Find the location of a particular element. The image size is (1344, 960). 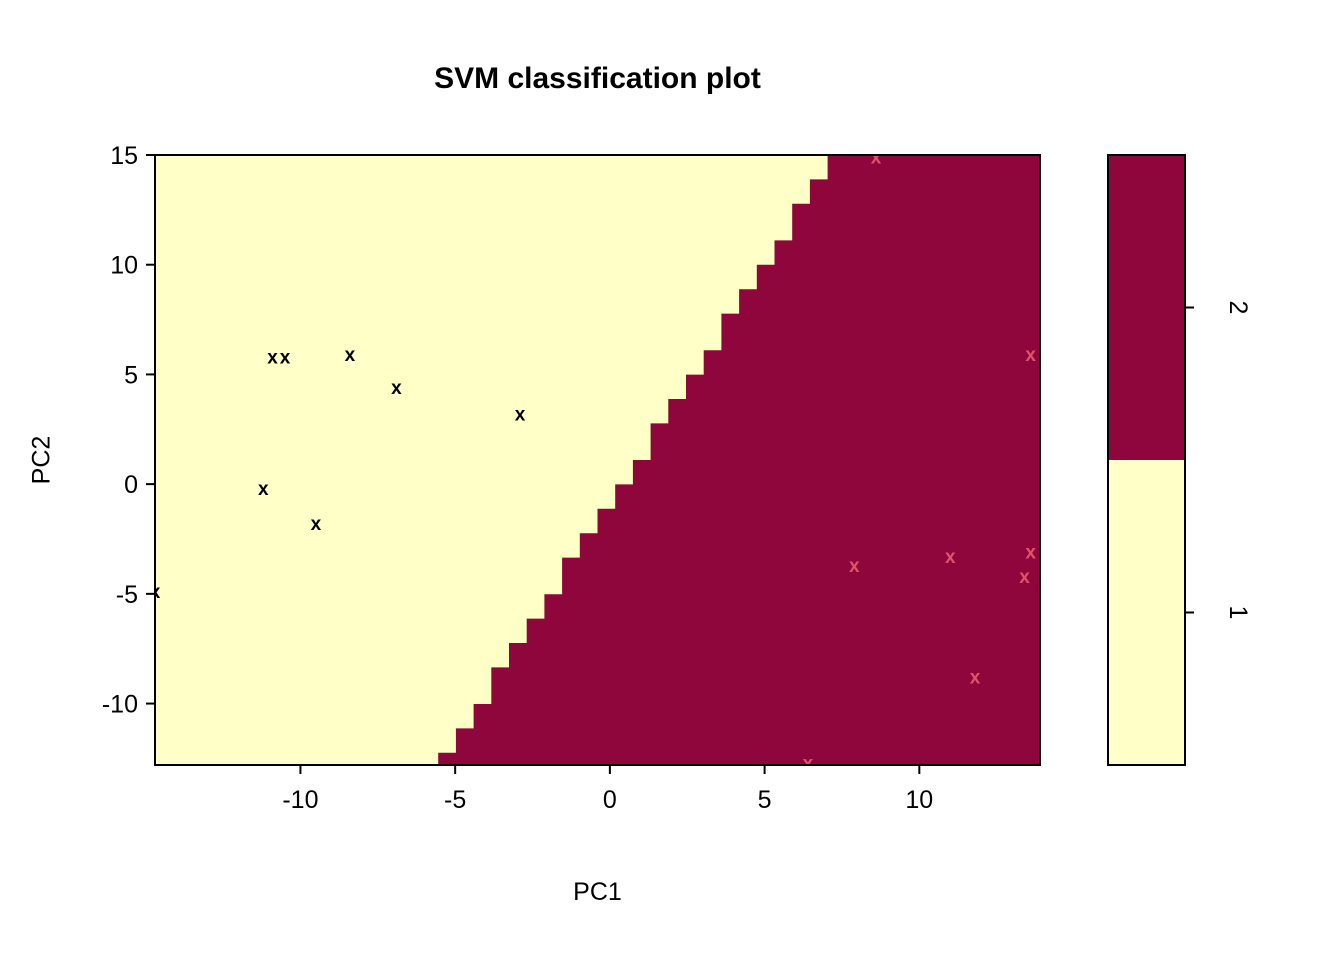

x-tick-label: -5 is located at coordinates (455, 800).